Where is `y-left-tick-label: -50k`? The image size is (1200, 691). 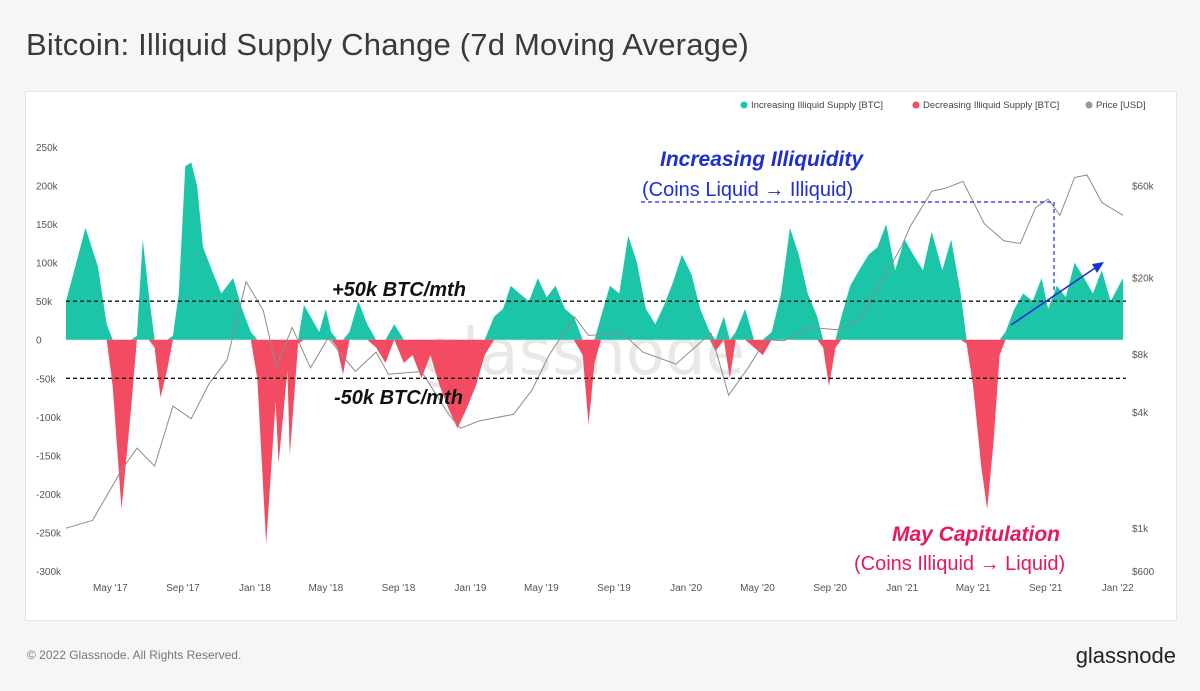
y-left-tick-label: -50k is located at coordinates (46, 379).